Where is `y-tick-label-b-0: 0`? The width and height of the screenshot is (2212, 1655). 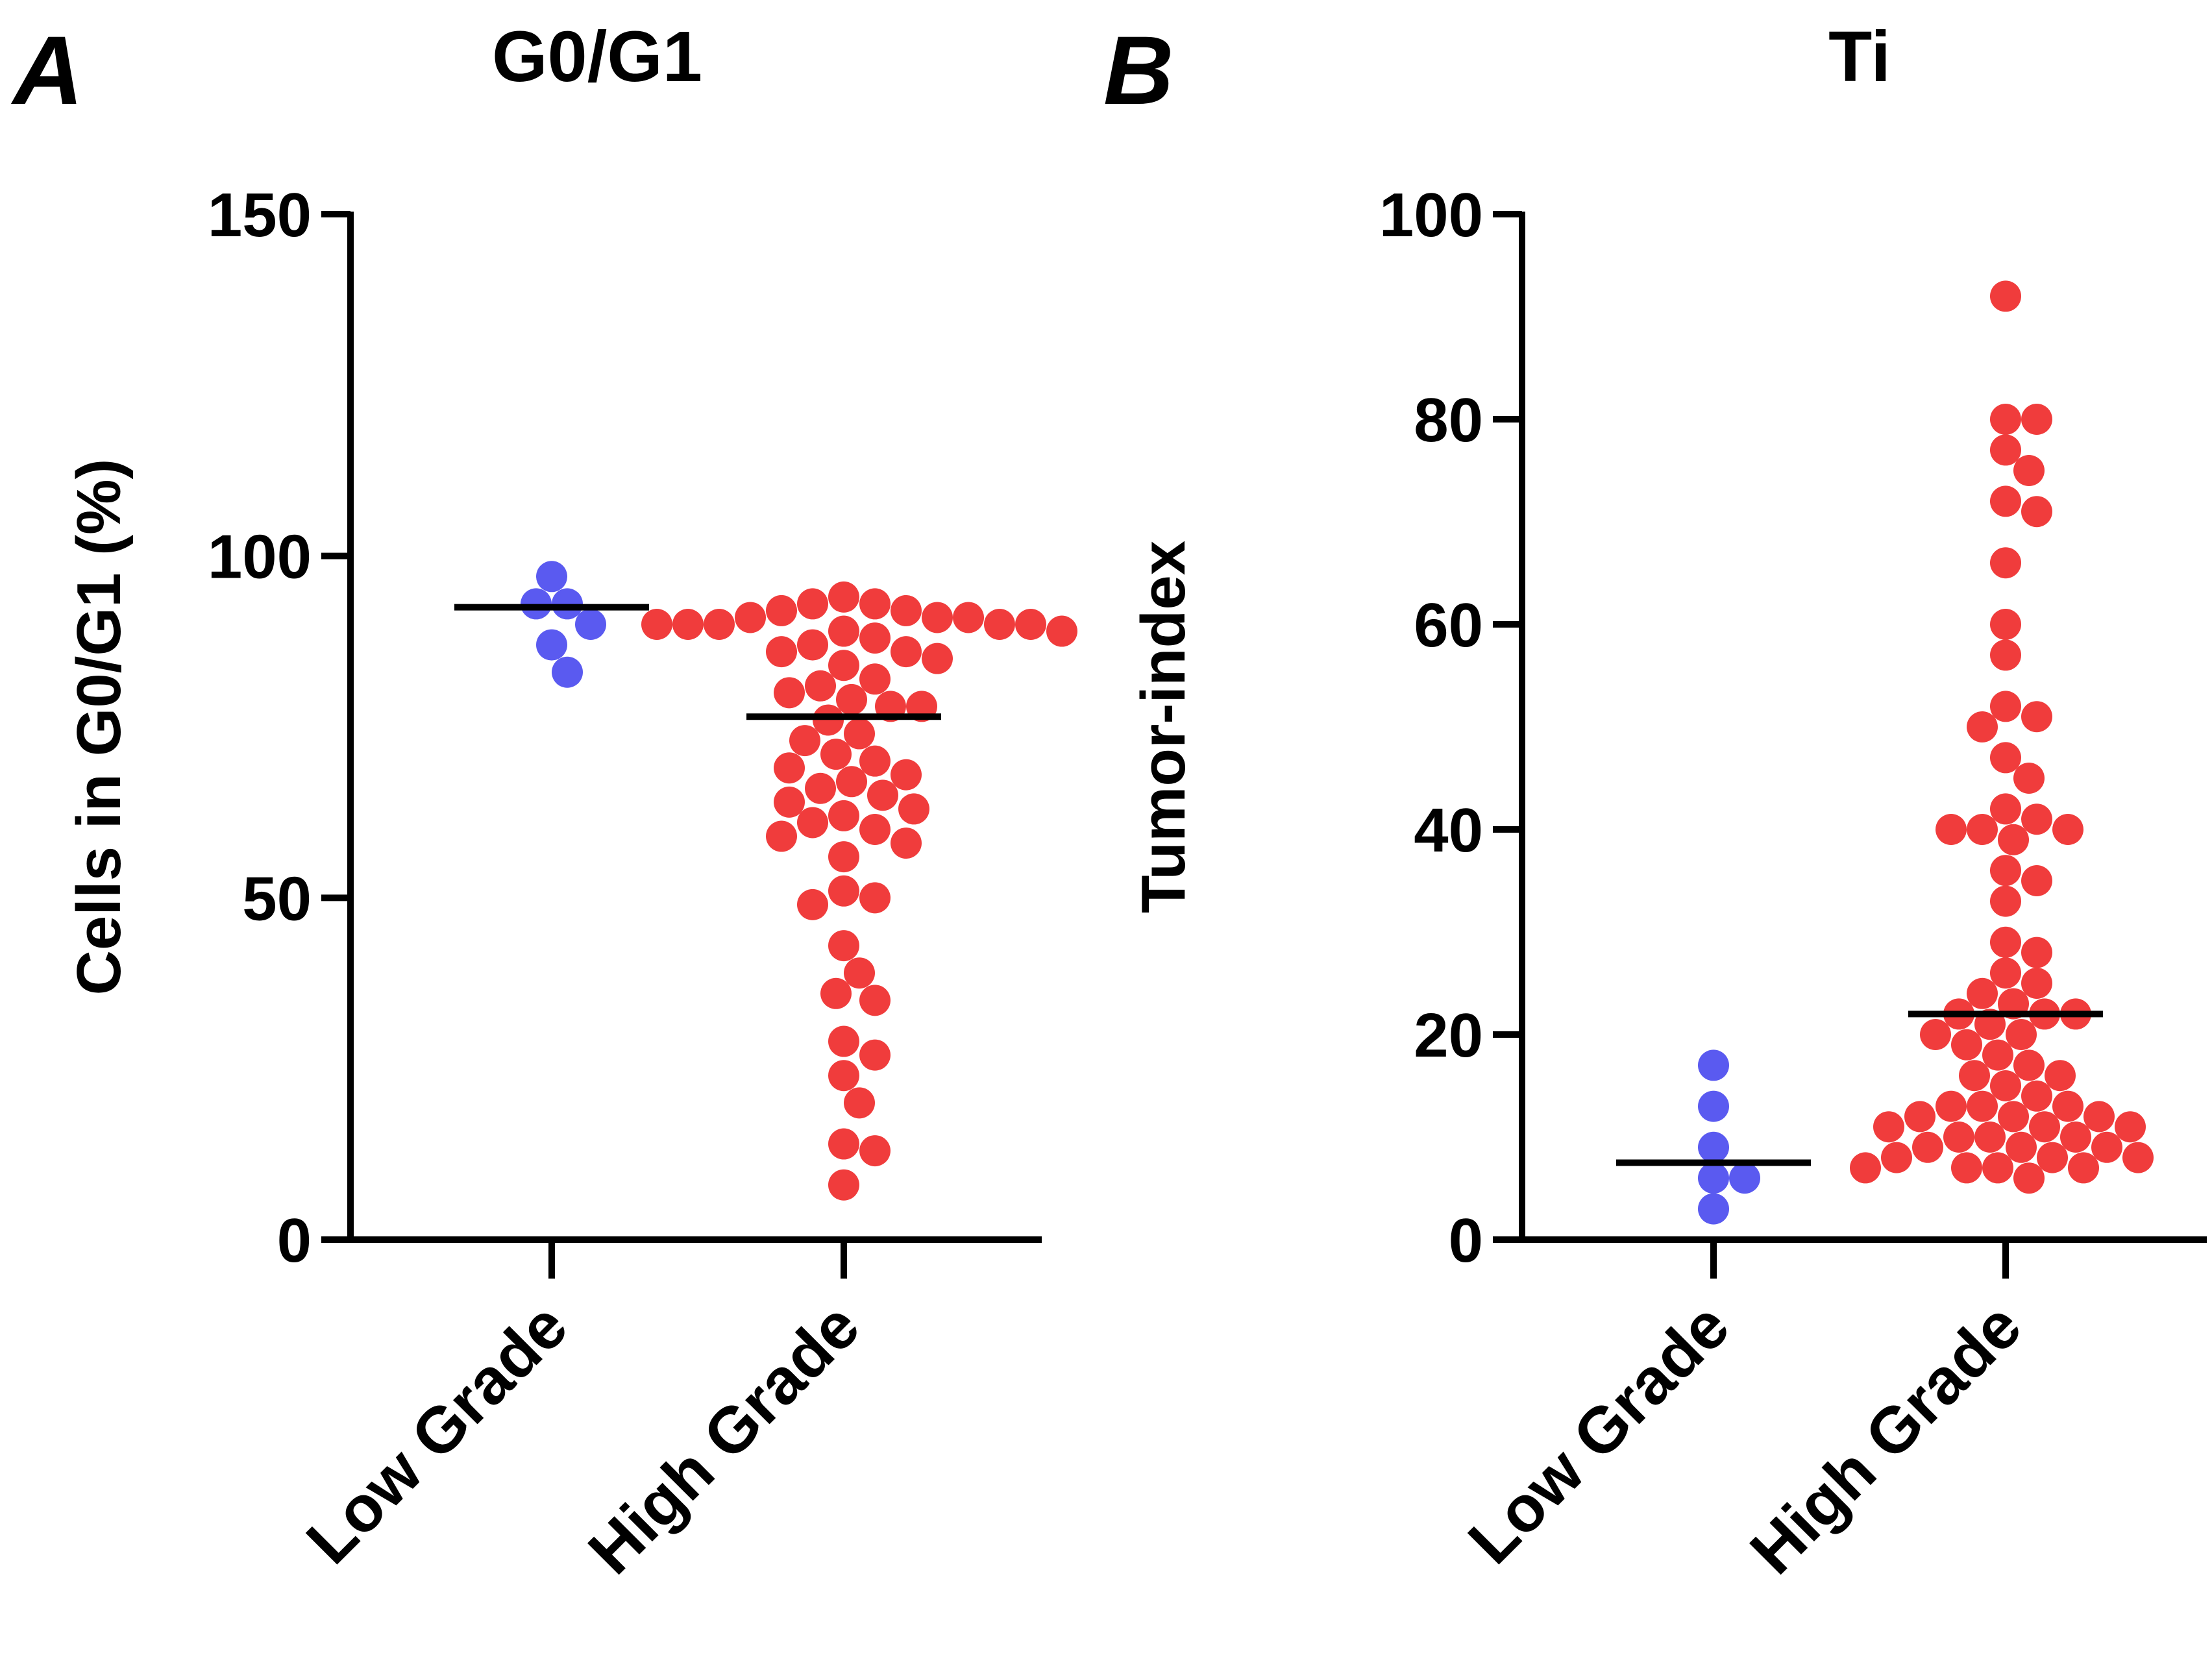 y-tick-label-b-0: 0 is located at coordinates (1466, 1240).